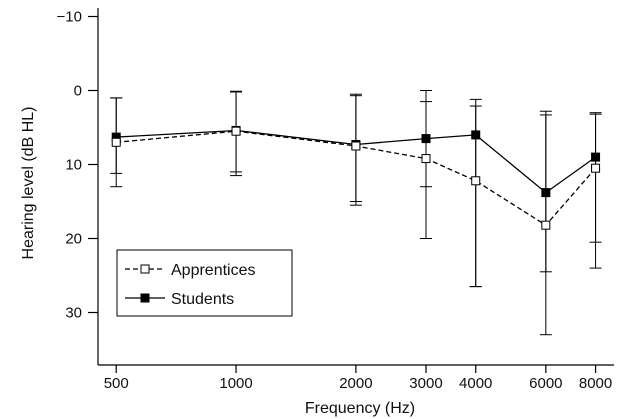  What do you see at coordinates (360, 408) in the screenshot?
I see `x-axis-label: Frequency (Hz)` at bounding box center [360, 408].